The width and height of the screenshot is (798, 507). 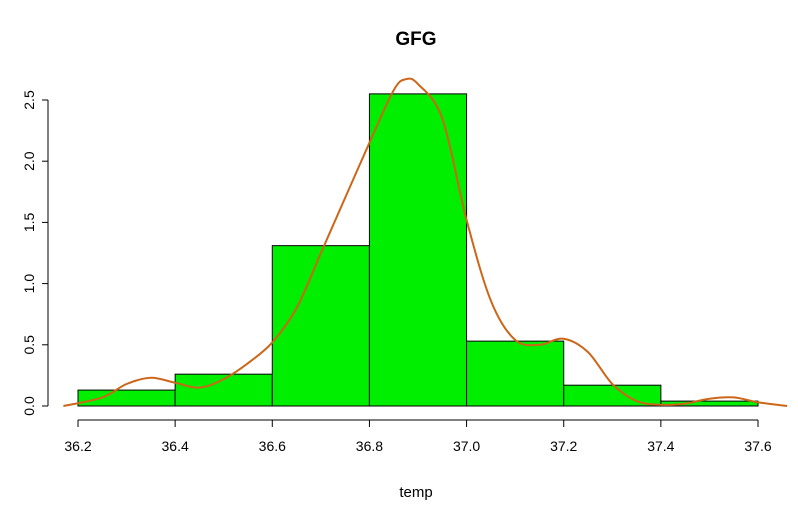 What do you see at coordinates (77, 446) in the screenshot?
I see `x-tick-label: 36.2` at bounding box center [77, 446].